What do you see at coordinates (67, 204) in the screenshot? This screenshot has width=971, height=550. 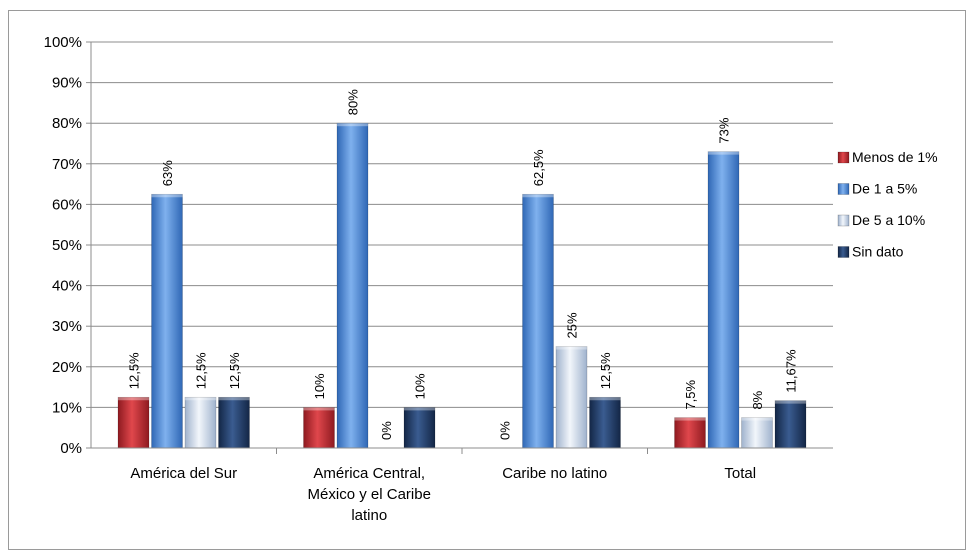 I see `y-tick-label: 60%` at bounding box center [67, 204].